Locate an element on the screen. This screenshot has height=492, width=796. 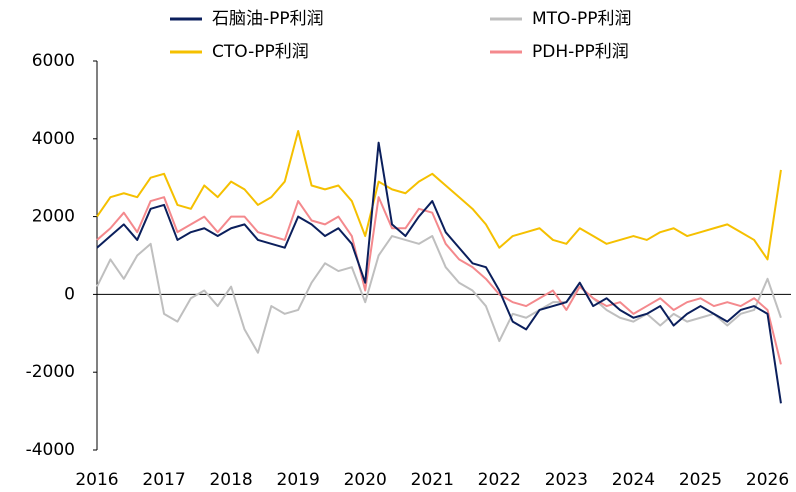
x-tick-label: 2018 is located at coordinates (230, 480).